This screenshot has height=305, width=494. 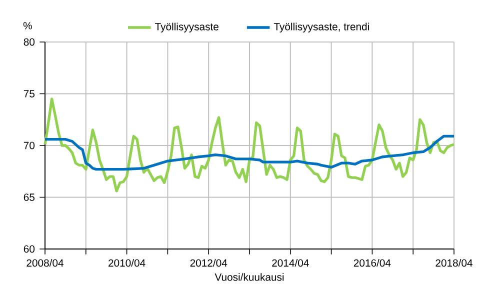 What do you see at coordinates (209, 263) in the screenshot?
I see `x-tick-label: 2012/04` at bounding box center [209, 263].